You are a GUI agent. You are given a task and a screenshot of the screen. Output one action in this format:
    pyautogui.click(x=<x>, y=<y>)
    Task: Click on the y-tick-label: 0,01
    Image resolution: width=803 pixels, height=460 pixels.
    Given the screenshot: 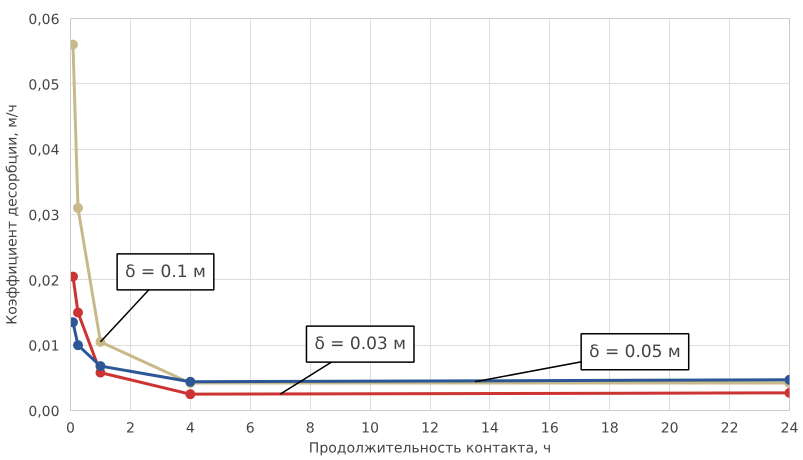 What is the action you would take?
    pyautogui.click(x=44, y=346)
    